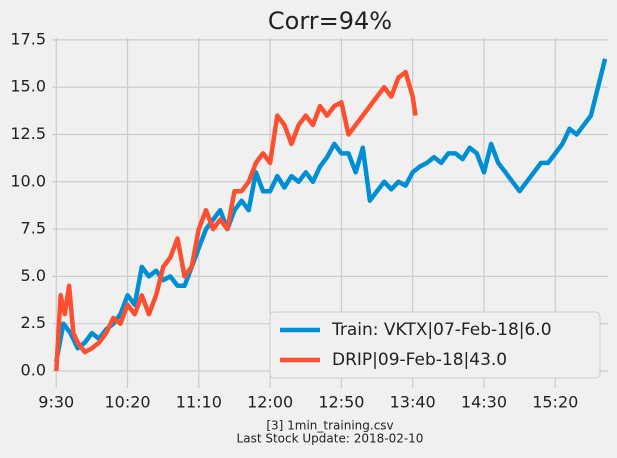 The height and width of the screenshot is (458, 617). Describe the element at coordinates (28, 133) in the screenshot. I see `y-tick-label: 12.5` at that location.